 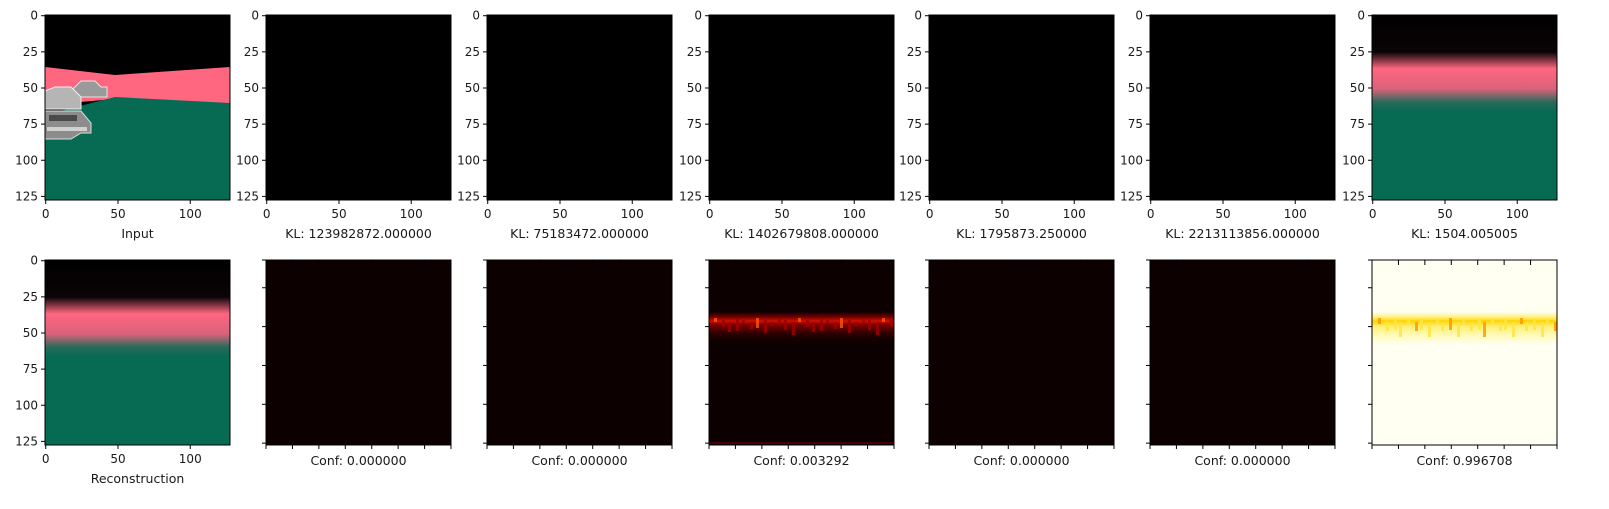 I want to click on panel-conf-2: Conf: 0.000000, so click(x=578, y=363).